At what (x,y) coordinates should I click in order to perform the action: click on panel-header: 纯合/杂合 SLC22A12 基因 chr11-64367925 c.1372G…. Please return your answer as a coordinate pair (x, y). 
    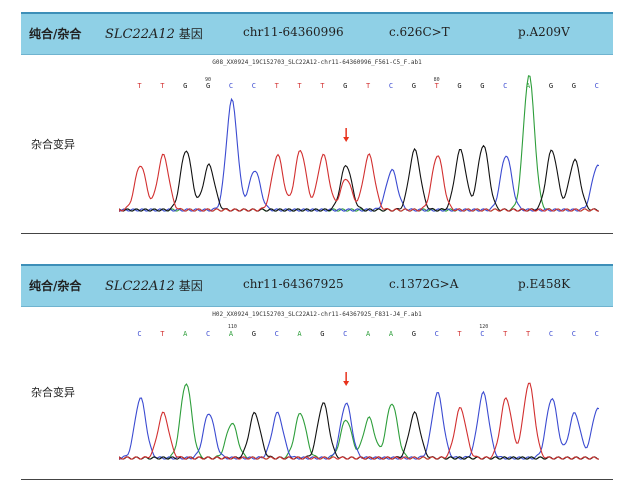
    Looking at the image, I should click on (317, 285).